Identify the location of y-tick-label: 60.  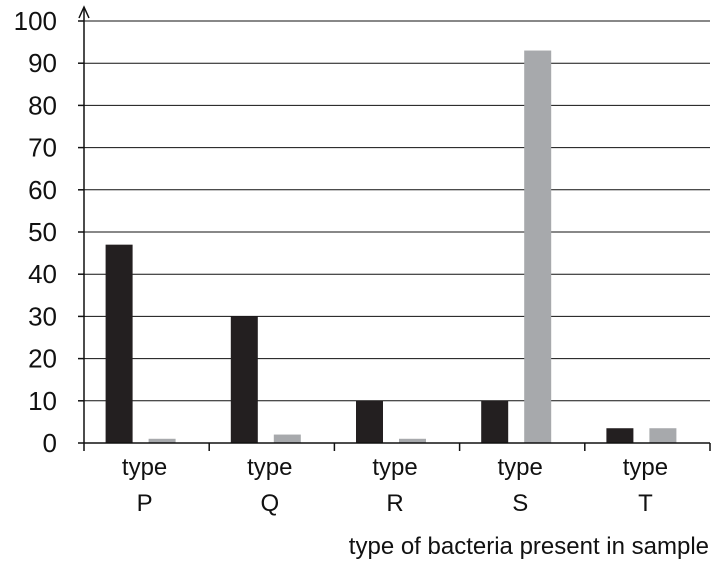
(42, 190).